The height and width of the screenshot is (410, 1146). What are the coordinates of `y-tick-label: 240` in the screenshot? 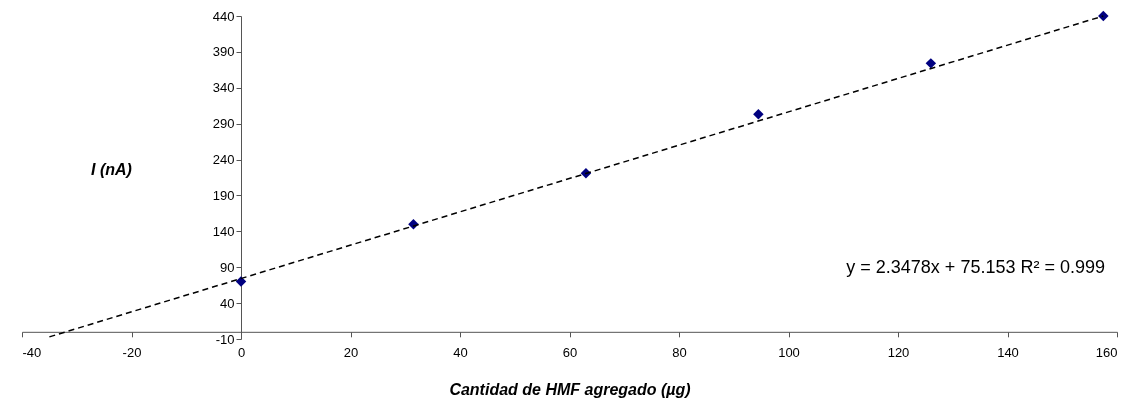 It's located at (223, 160).